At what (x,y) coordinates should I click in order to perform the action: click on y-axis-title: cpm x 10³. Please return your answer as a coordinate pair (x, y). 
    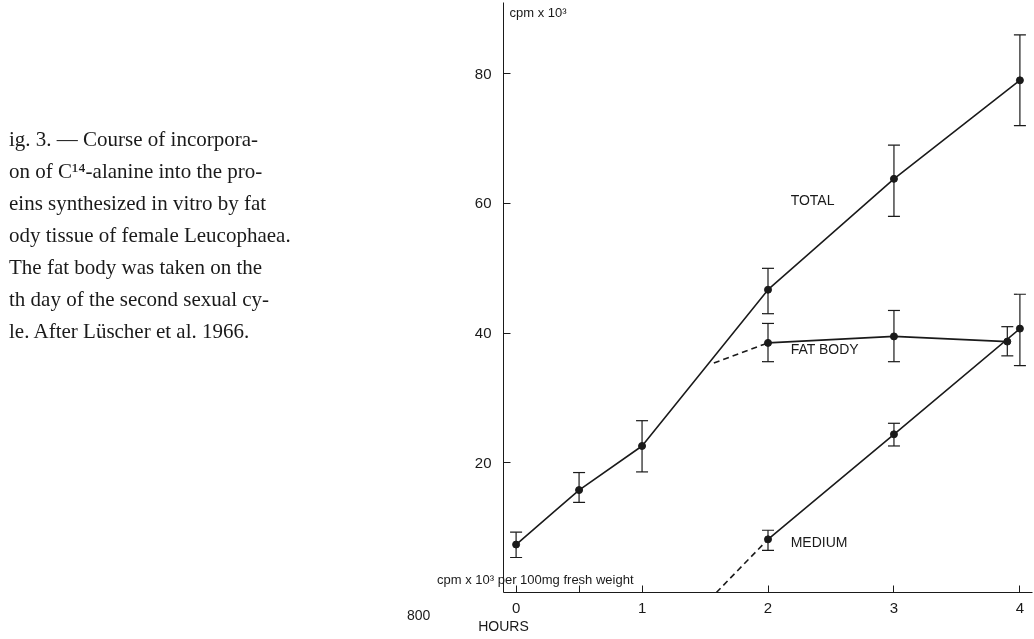
    Looking at the image, I should click on (538, 12).